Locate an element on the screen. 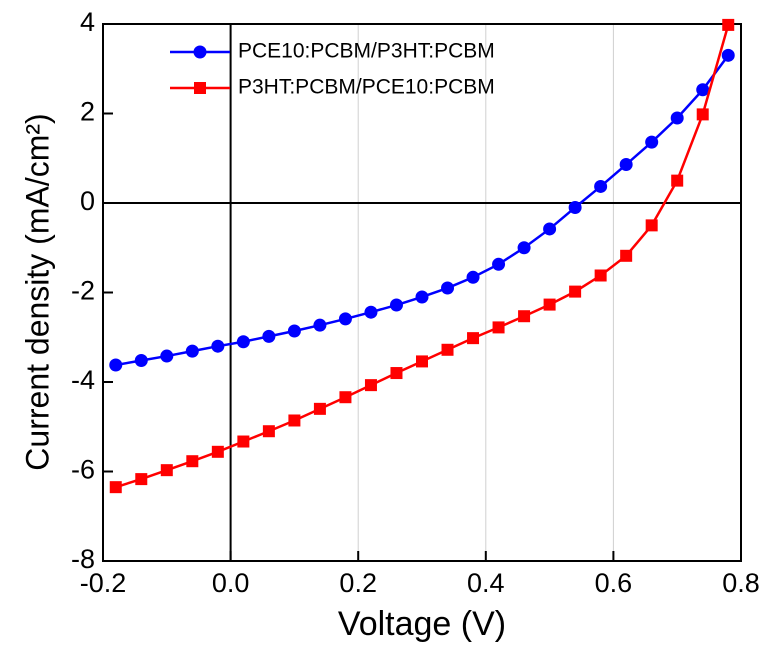  x-axis-label: Voltage (V) is located at coordinates (422, 624).